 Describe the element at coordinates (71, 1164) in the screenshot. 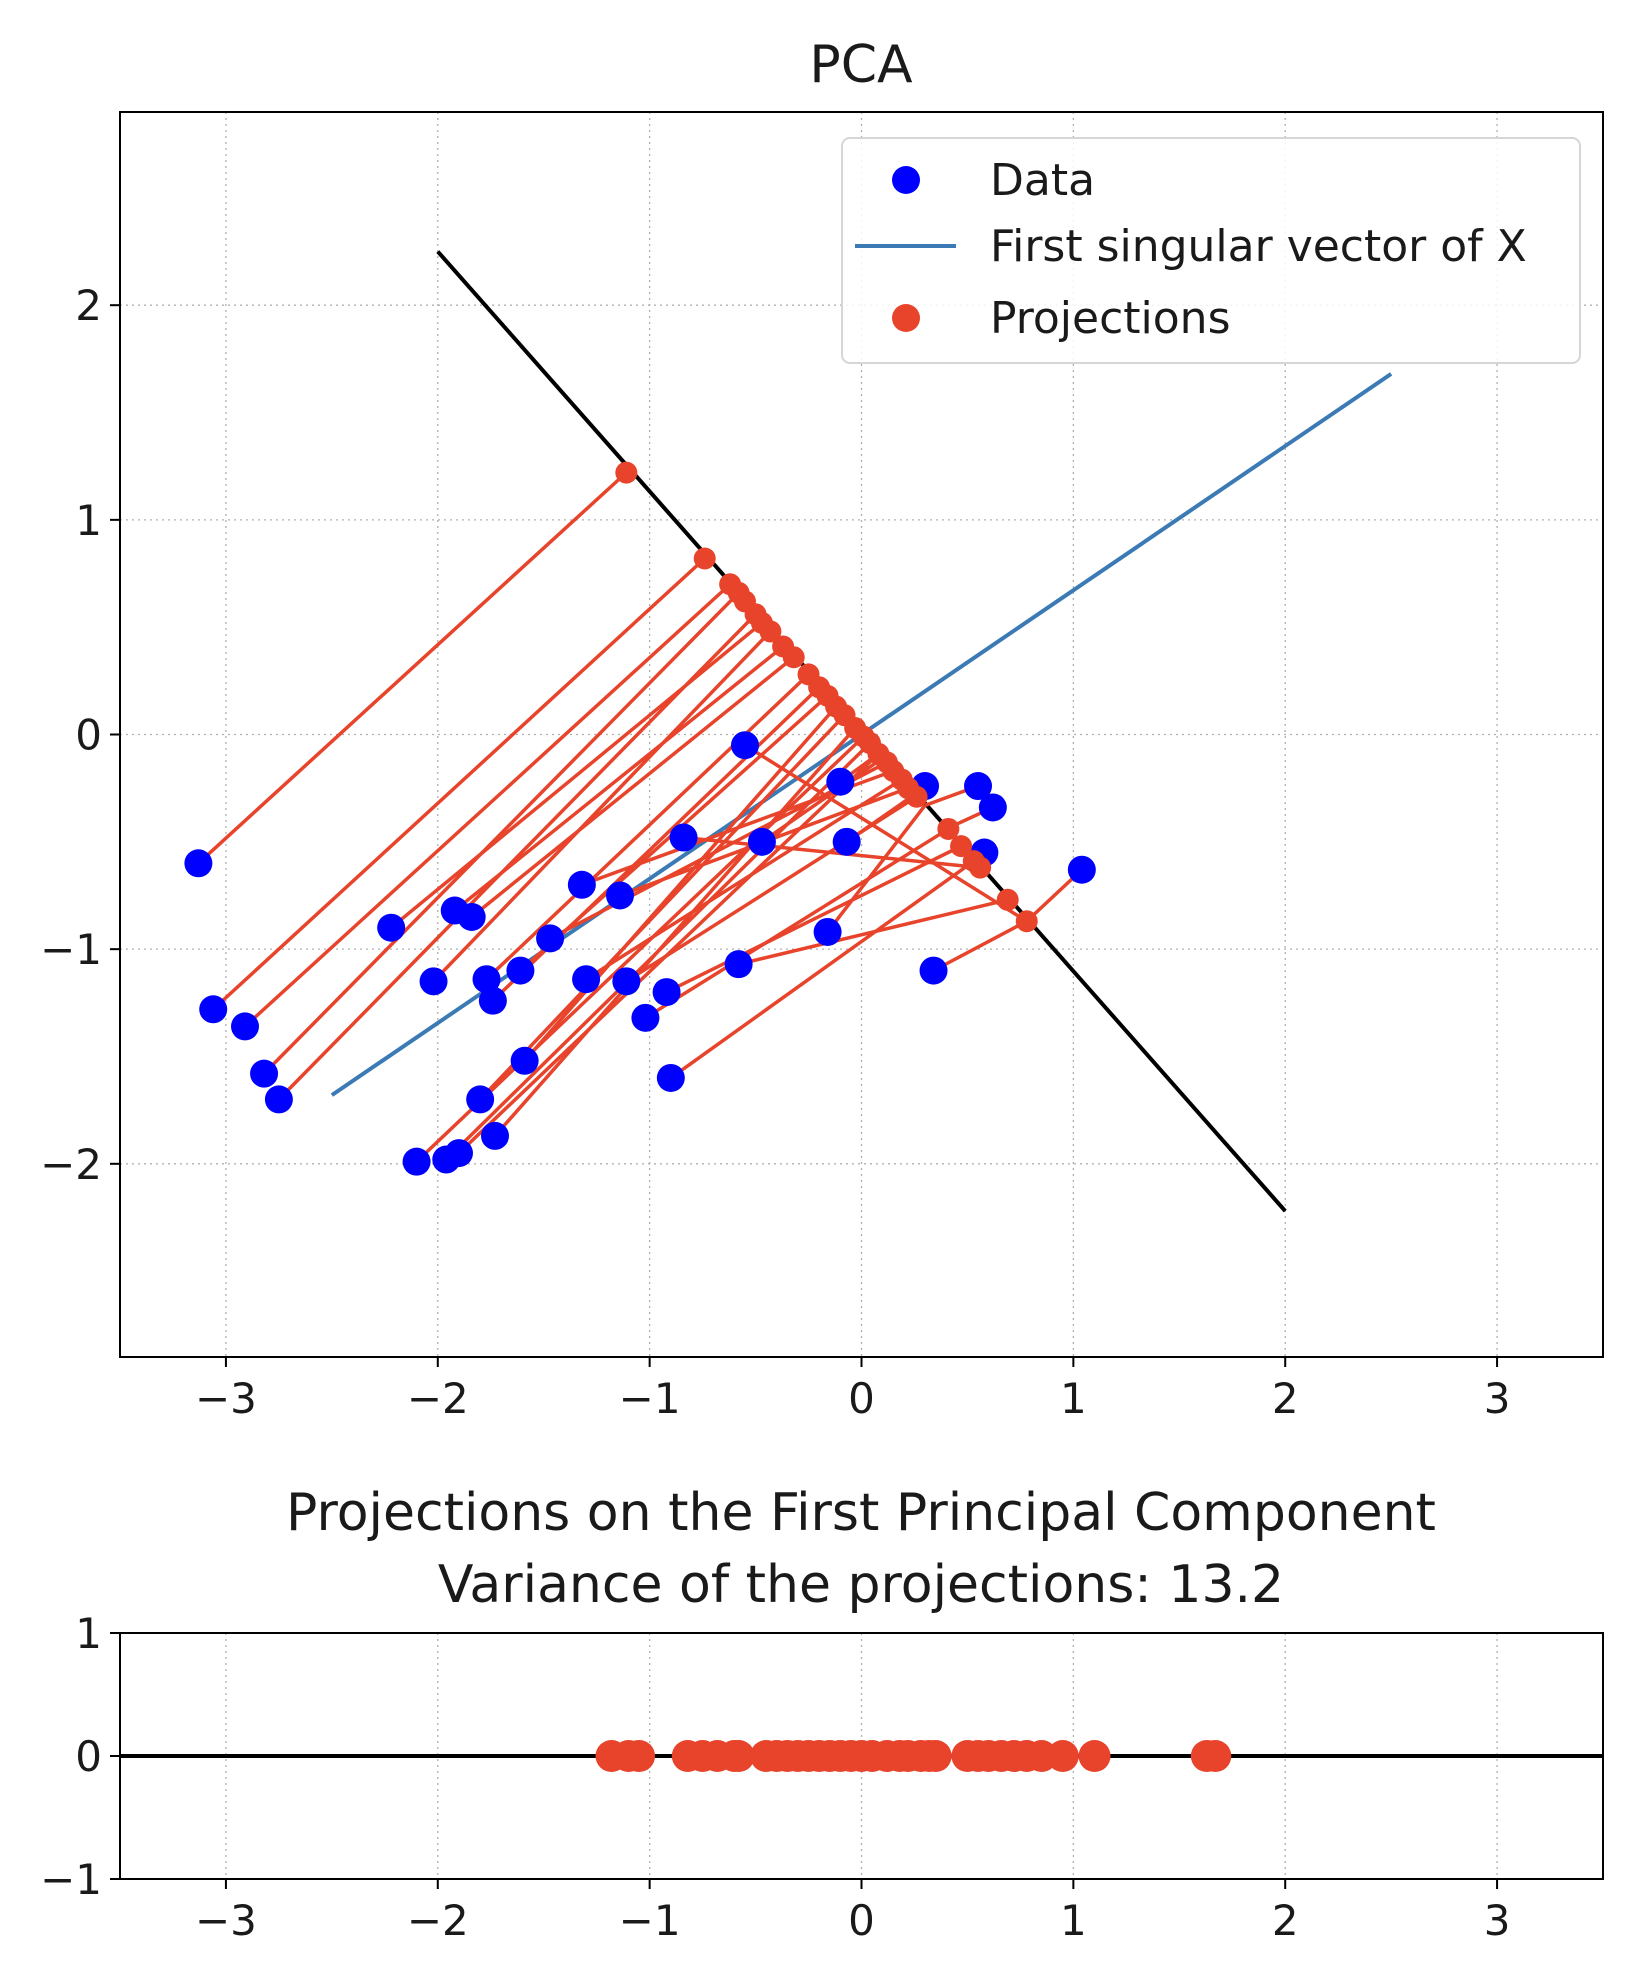

I see `y-tick-label: −2` at that location.